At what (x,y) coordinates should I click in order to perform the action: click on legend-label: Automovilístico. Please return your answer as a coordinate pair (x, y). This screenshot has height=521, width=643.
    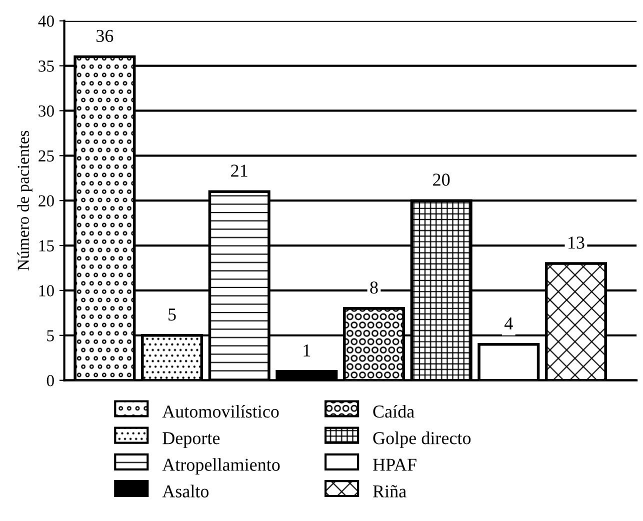
    Looking at the image, I should click on (220, 411).